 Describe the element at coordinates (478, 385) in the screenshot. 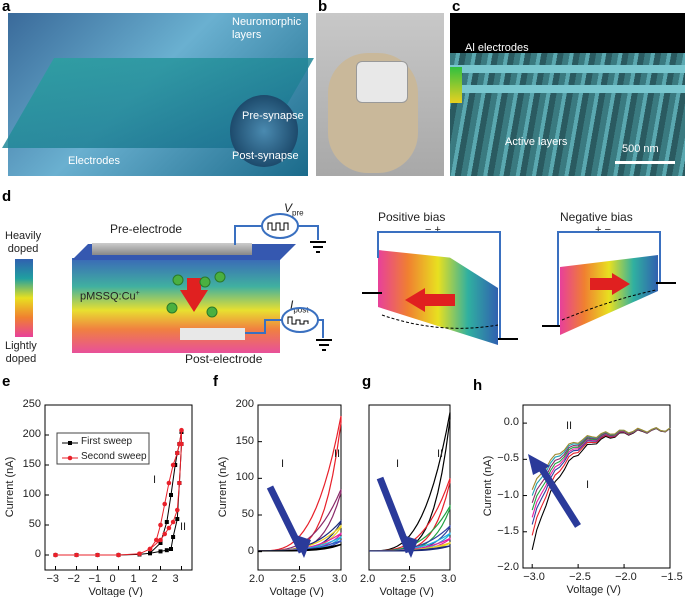

I see `panel-label-h: h` at that location.